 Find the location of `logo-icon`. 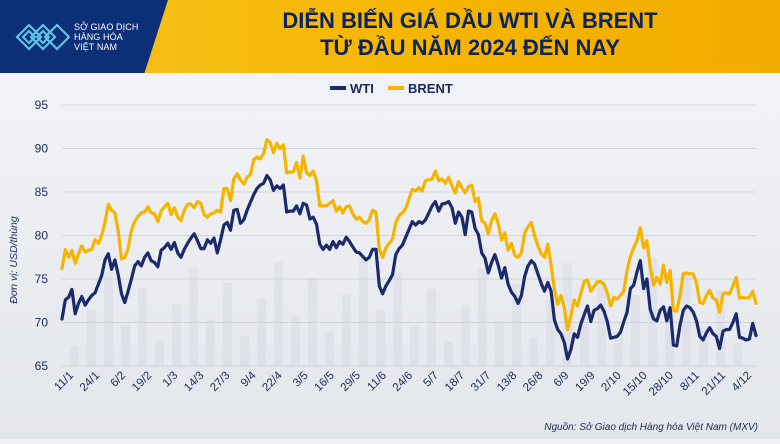

logo-icon is located at coordinates (42, 37).